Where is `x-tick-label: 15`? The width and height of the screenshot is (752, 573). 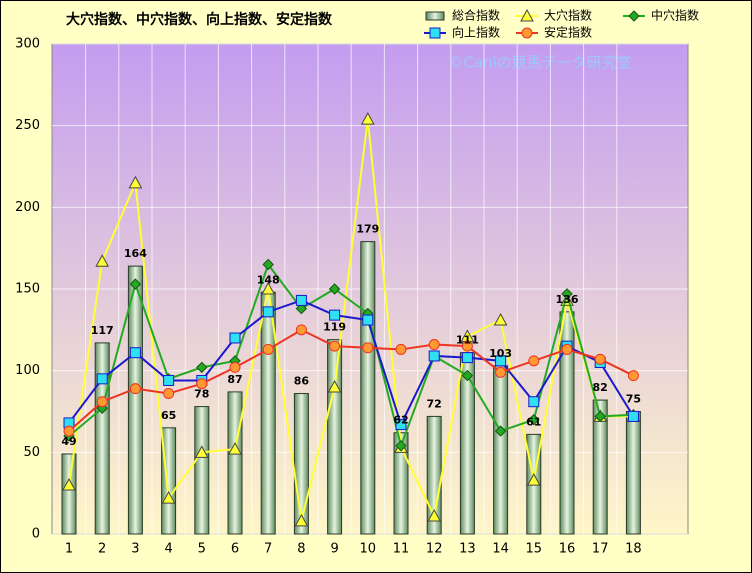
x-tick-label: 15 is located at coordinates (534, 549).